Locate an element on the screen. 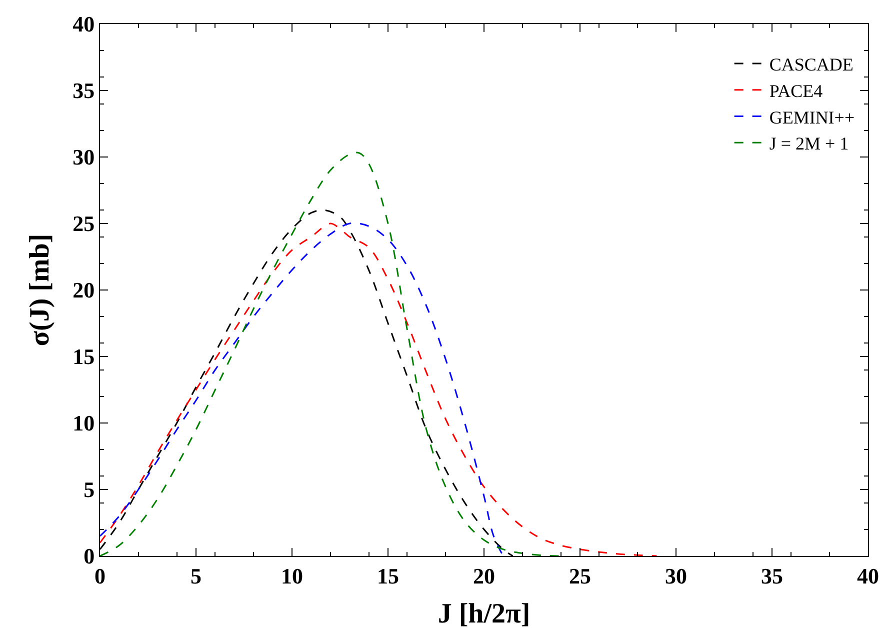  x-tick-label: 25 is located at coordinates (580, 575).